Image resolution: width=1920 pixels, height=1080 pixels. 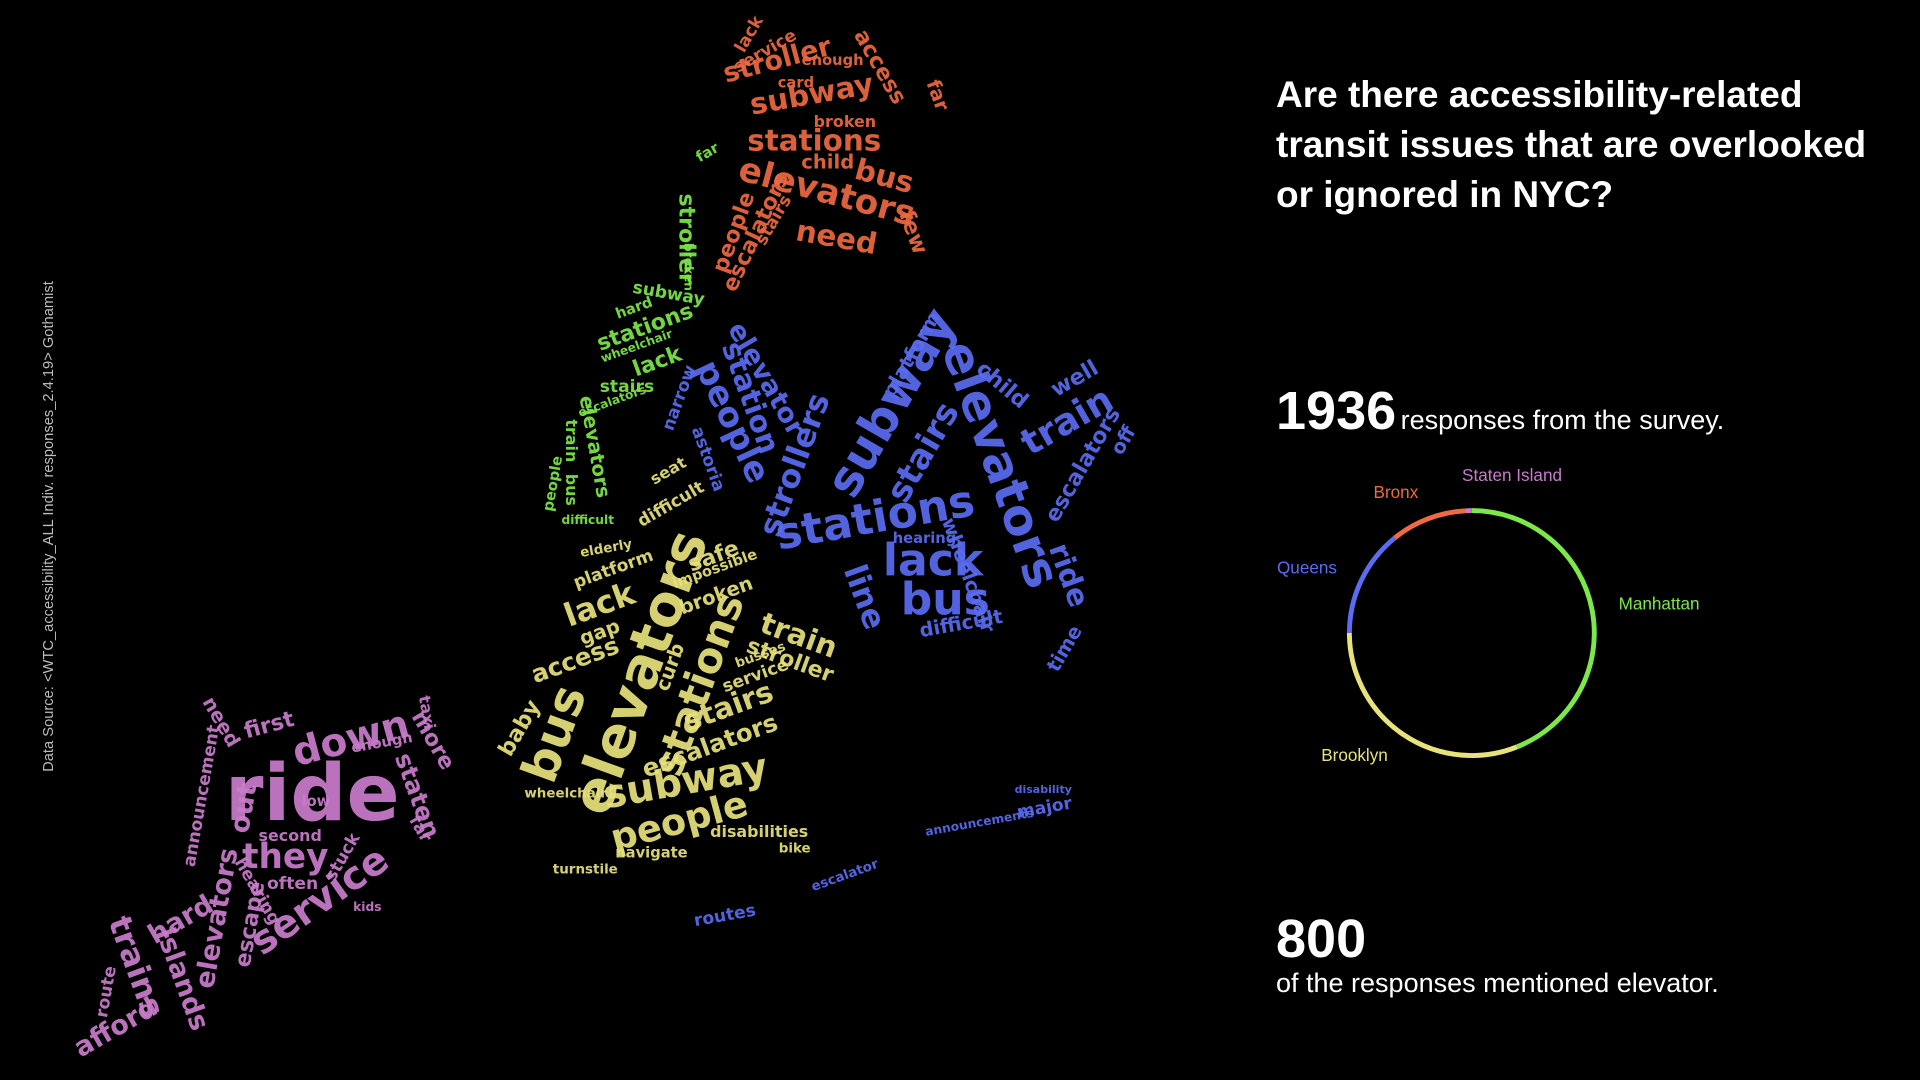 What do you see at coordinates (759, 831) in the screenshot?
I see `word: disabilities` at bounding box center [759, 831].